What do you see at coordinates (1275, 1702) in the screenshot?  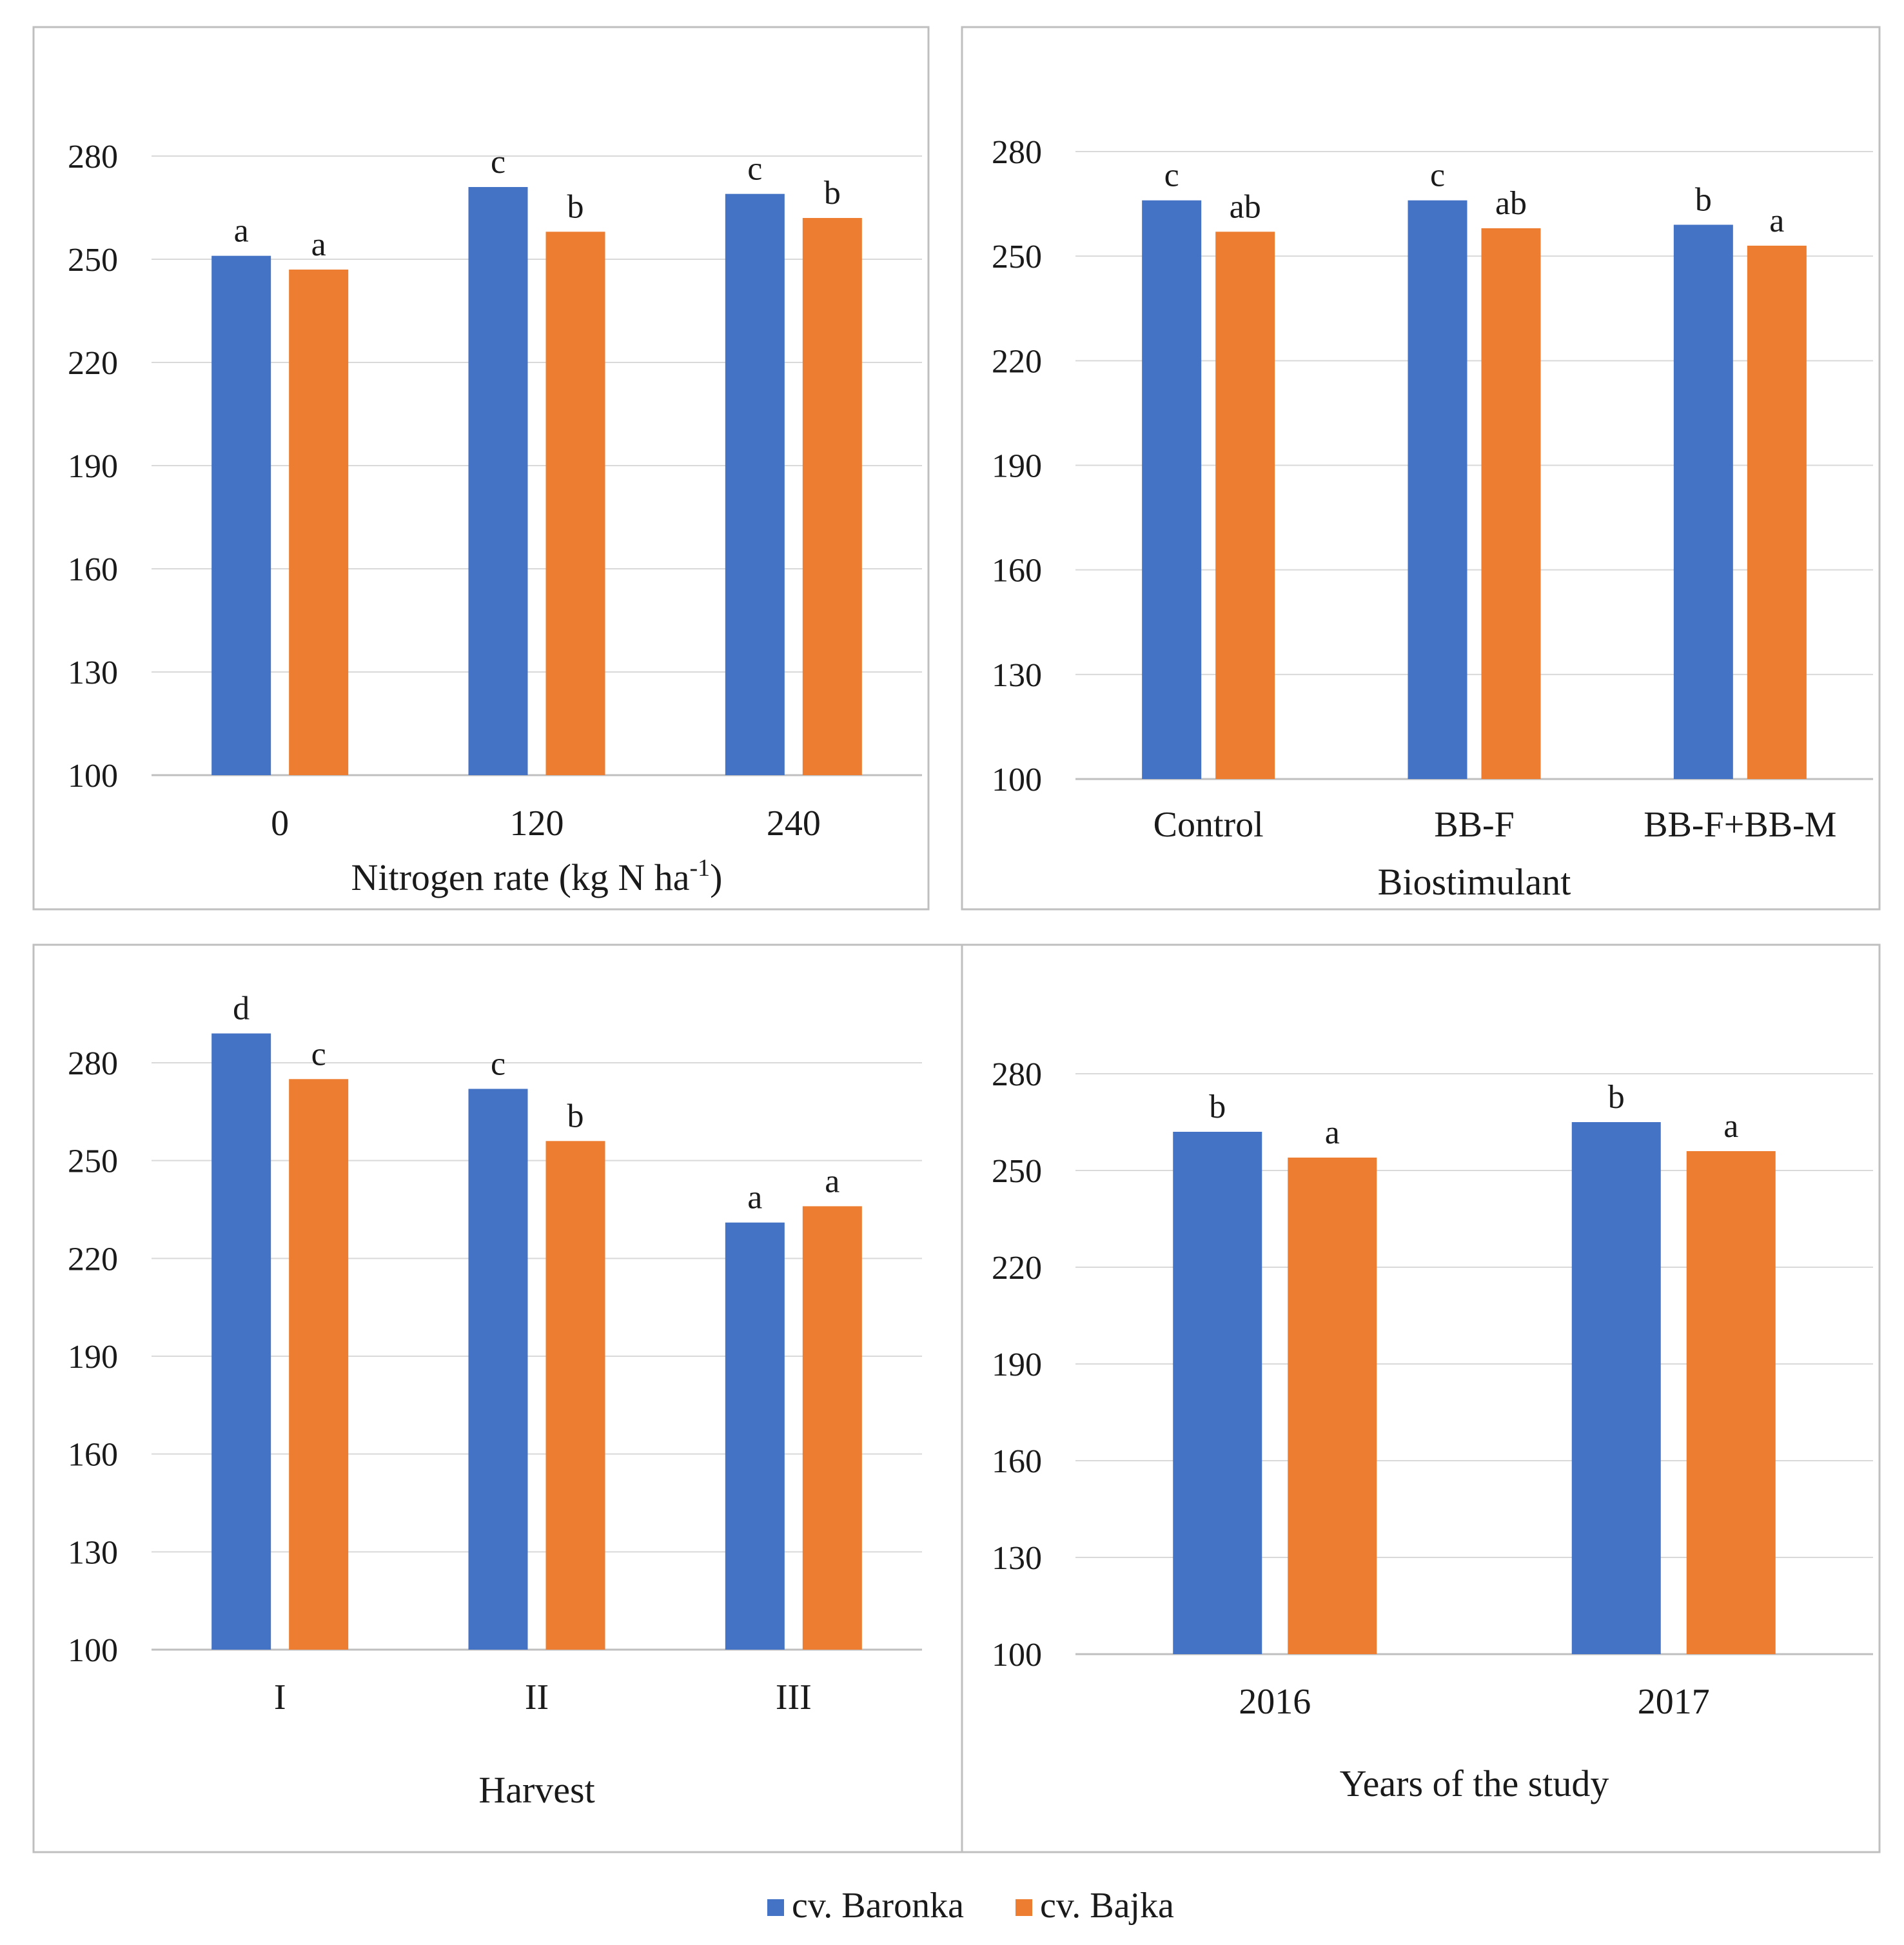 I see `category-label: 2016` at bounding box center [1275, 1702].